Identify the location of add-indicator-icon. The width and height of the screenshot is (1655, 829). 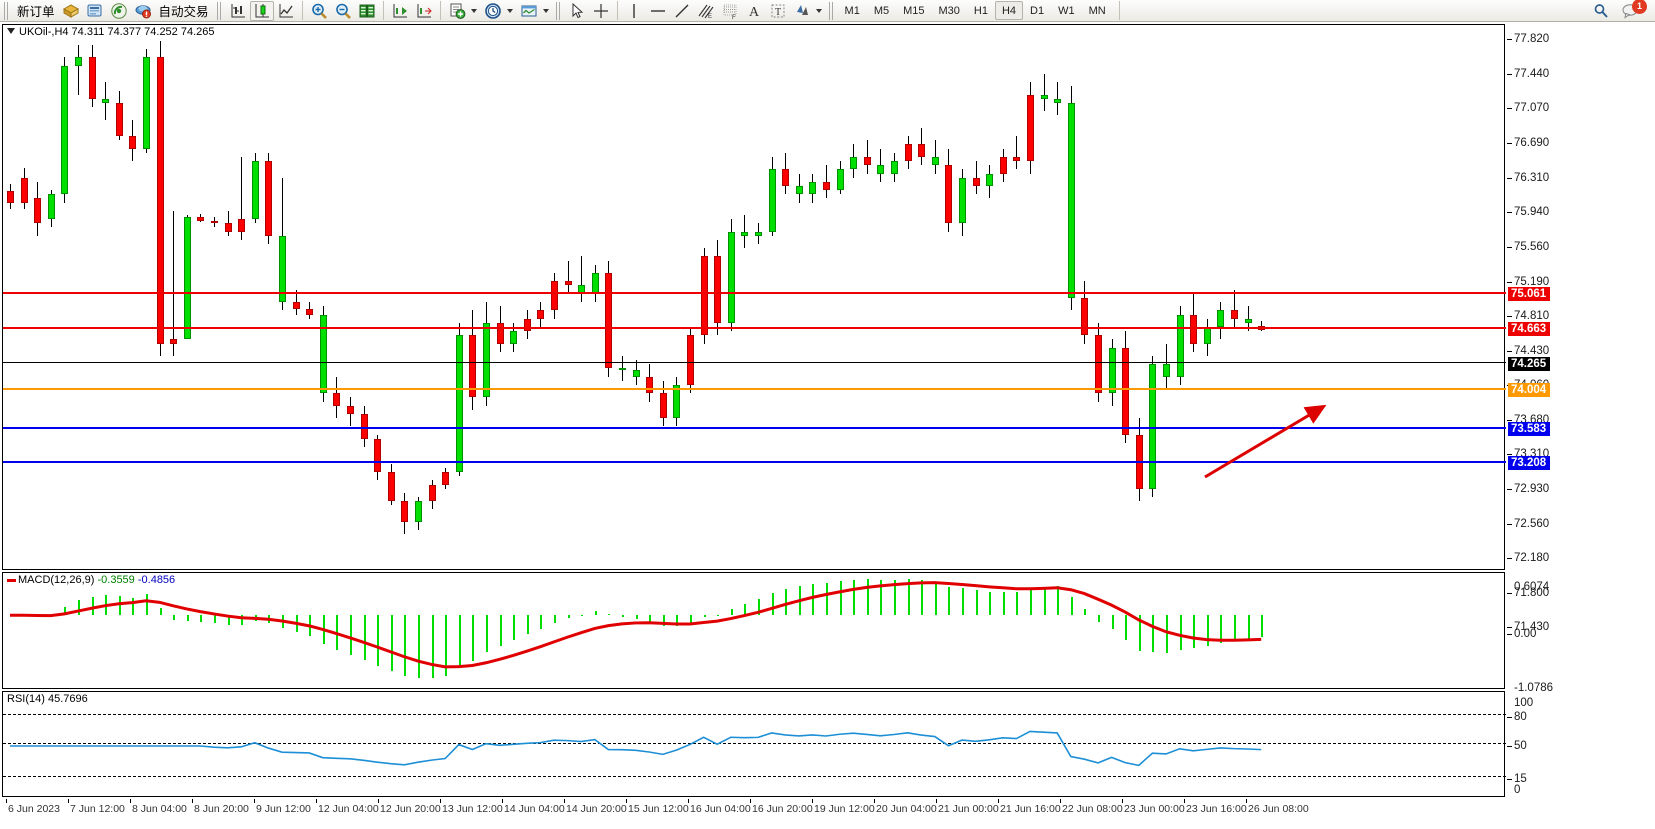
(457, 11).